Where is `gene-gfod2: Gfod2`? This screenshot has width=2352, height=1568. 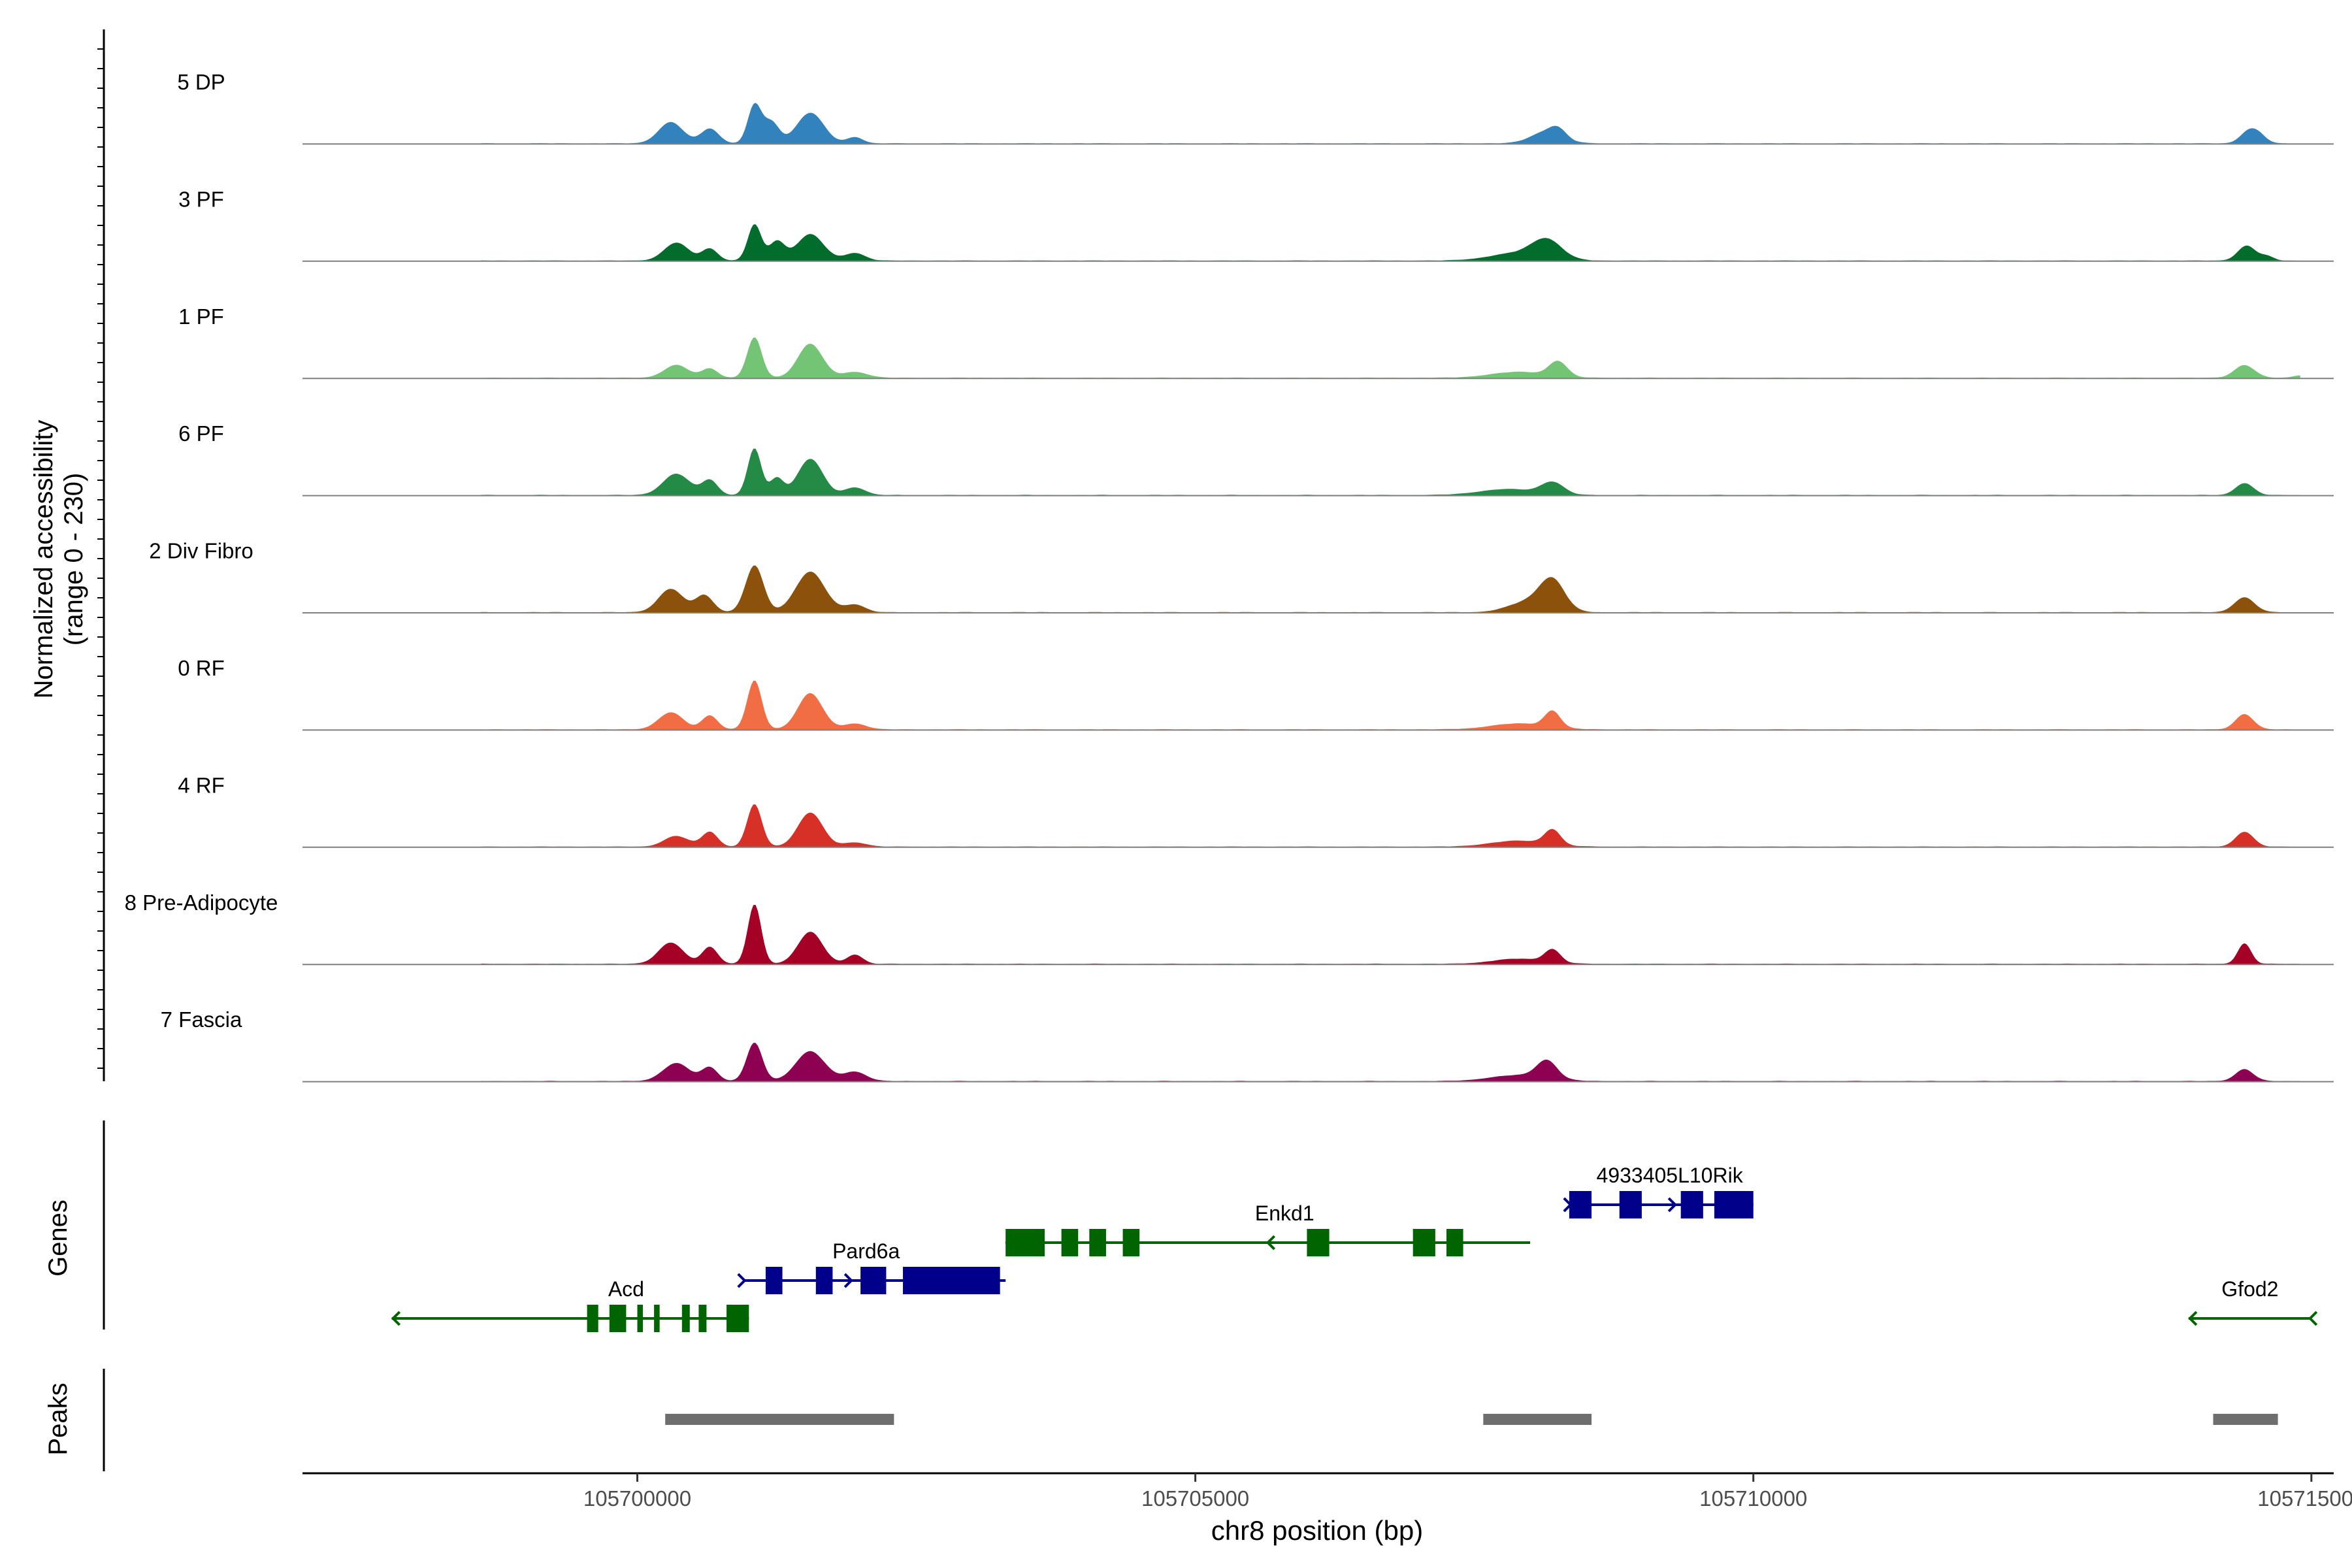
gene-gfod2: Gfod2 is located at coordinates (2253, 1301).